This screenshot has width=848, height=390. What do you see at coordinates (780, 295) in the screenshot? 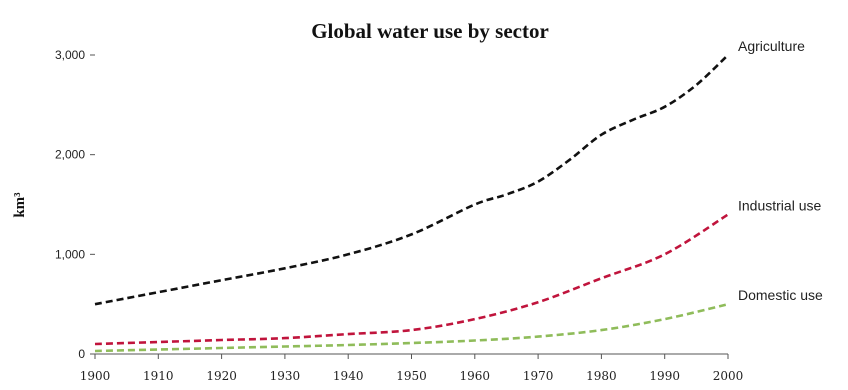
I see `series-label-domestic-use: Domestic use` at bounding box center [780, 295].